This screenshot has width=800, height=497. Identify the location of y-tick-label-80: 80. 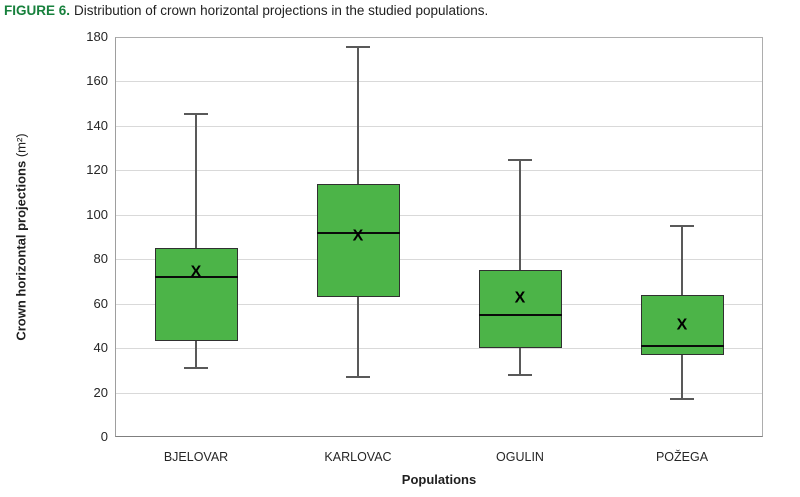
(100, 259).